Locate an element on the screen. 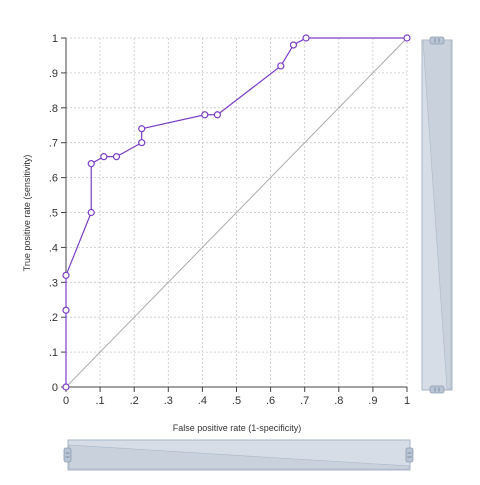  y-tick-label: .9 is located at coordinates (53, 74).